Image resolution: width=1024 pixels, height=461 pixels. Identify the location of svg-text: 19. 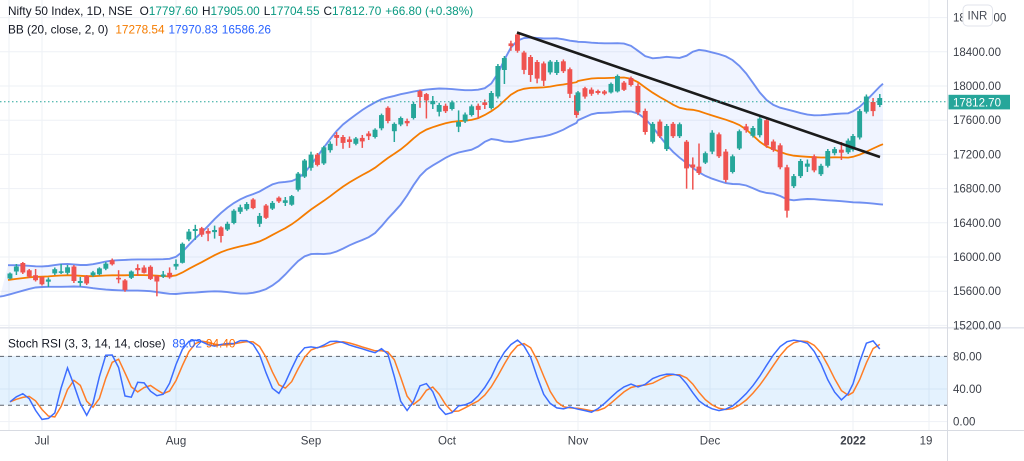
(926, 442).